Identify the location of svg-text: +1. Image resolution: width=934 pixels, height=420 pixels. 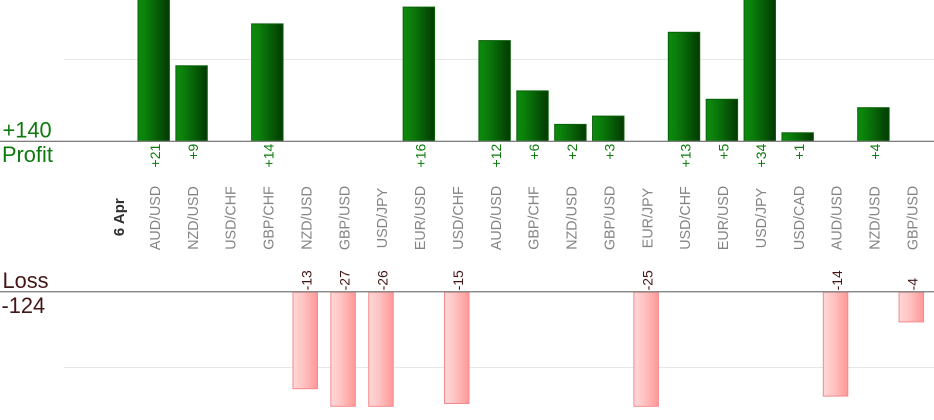
(799, 151).